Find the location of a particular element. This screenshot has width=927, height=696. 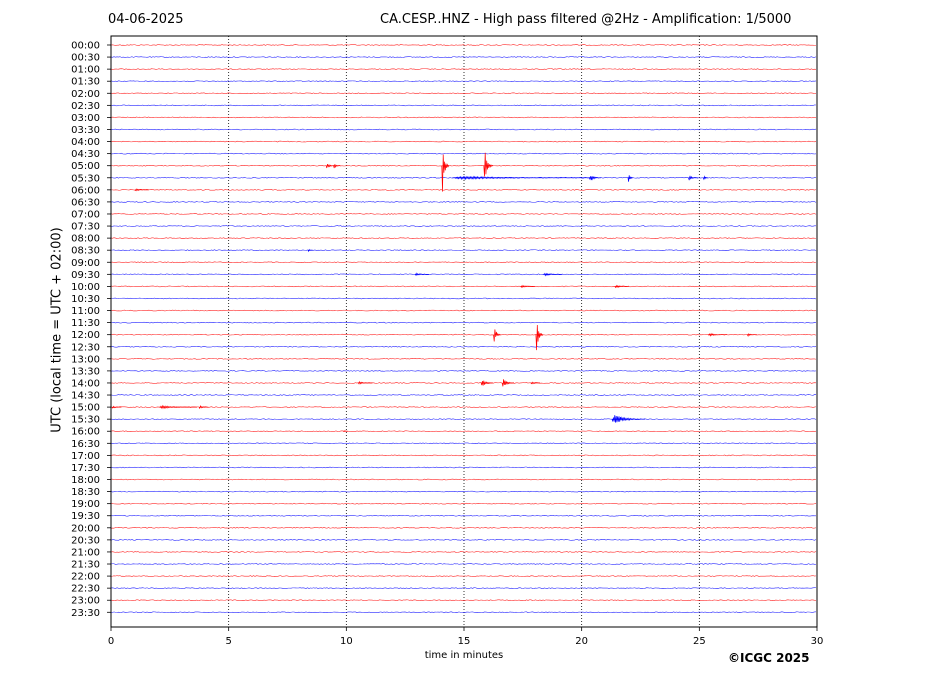

event-0530-20.4 is located at coordinates (595, 178).